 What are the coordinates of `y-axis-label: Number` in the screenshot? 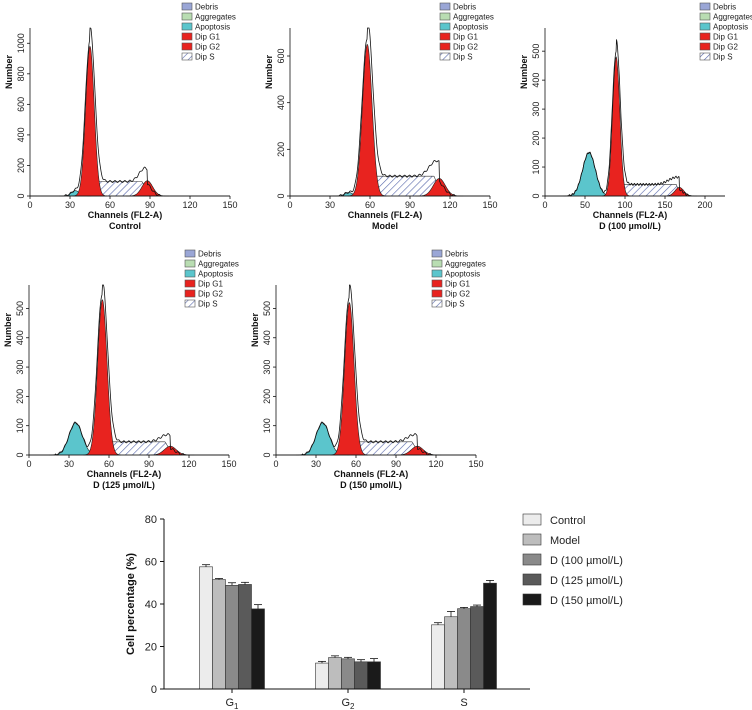 It's located at (255, 330).